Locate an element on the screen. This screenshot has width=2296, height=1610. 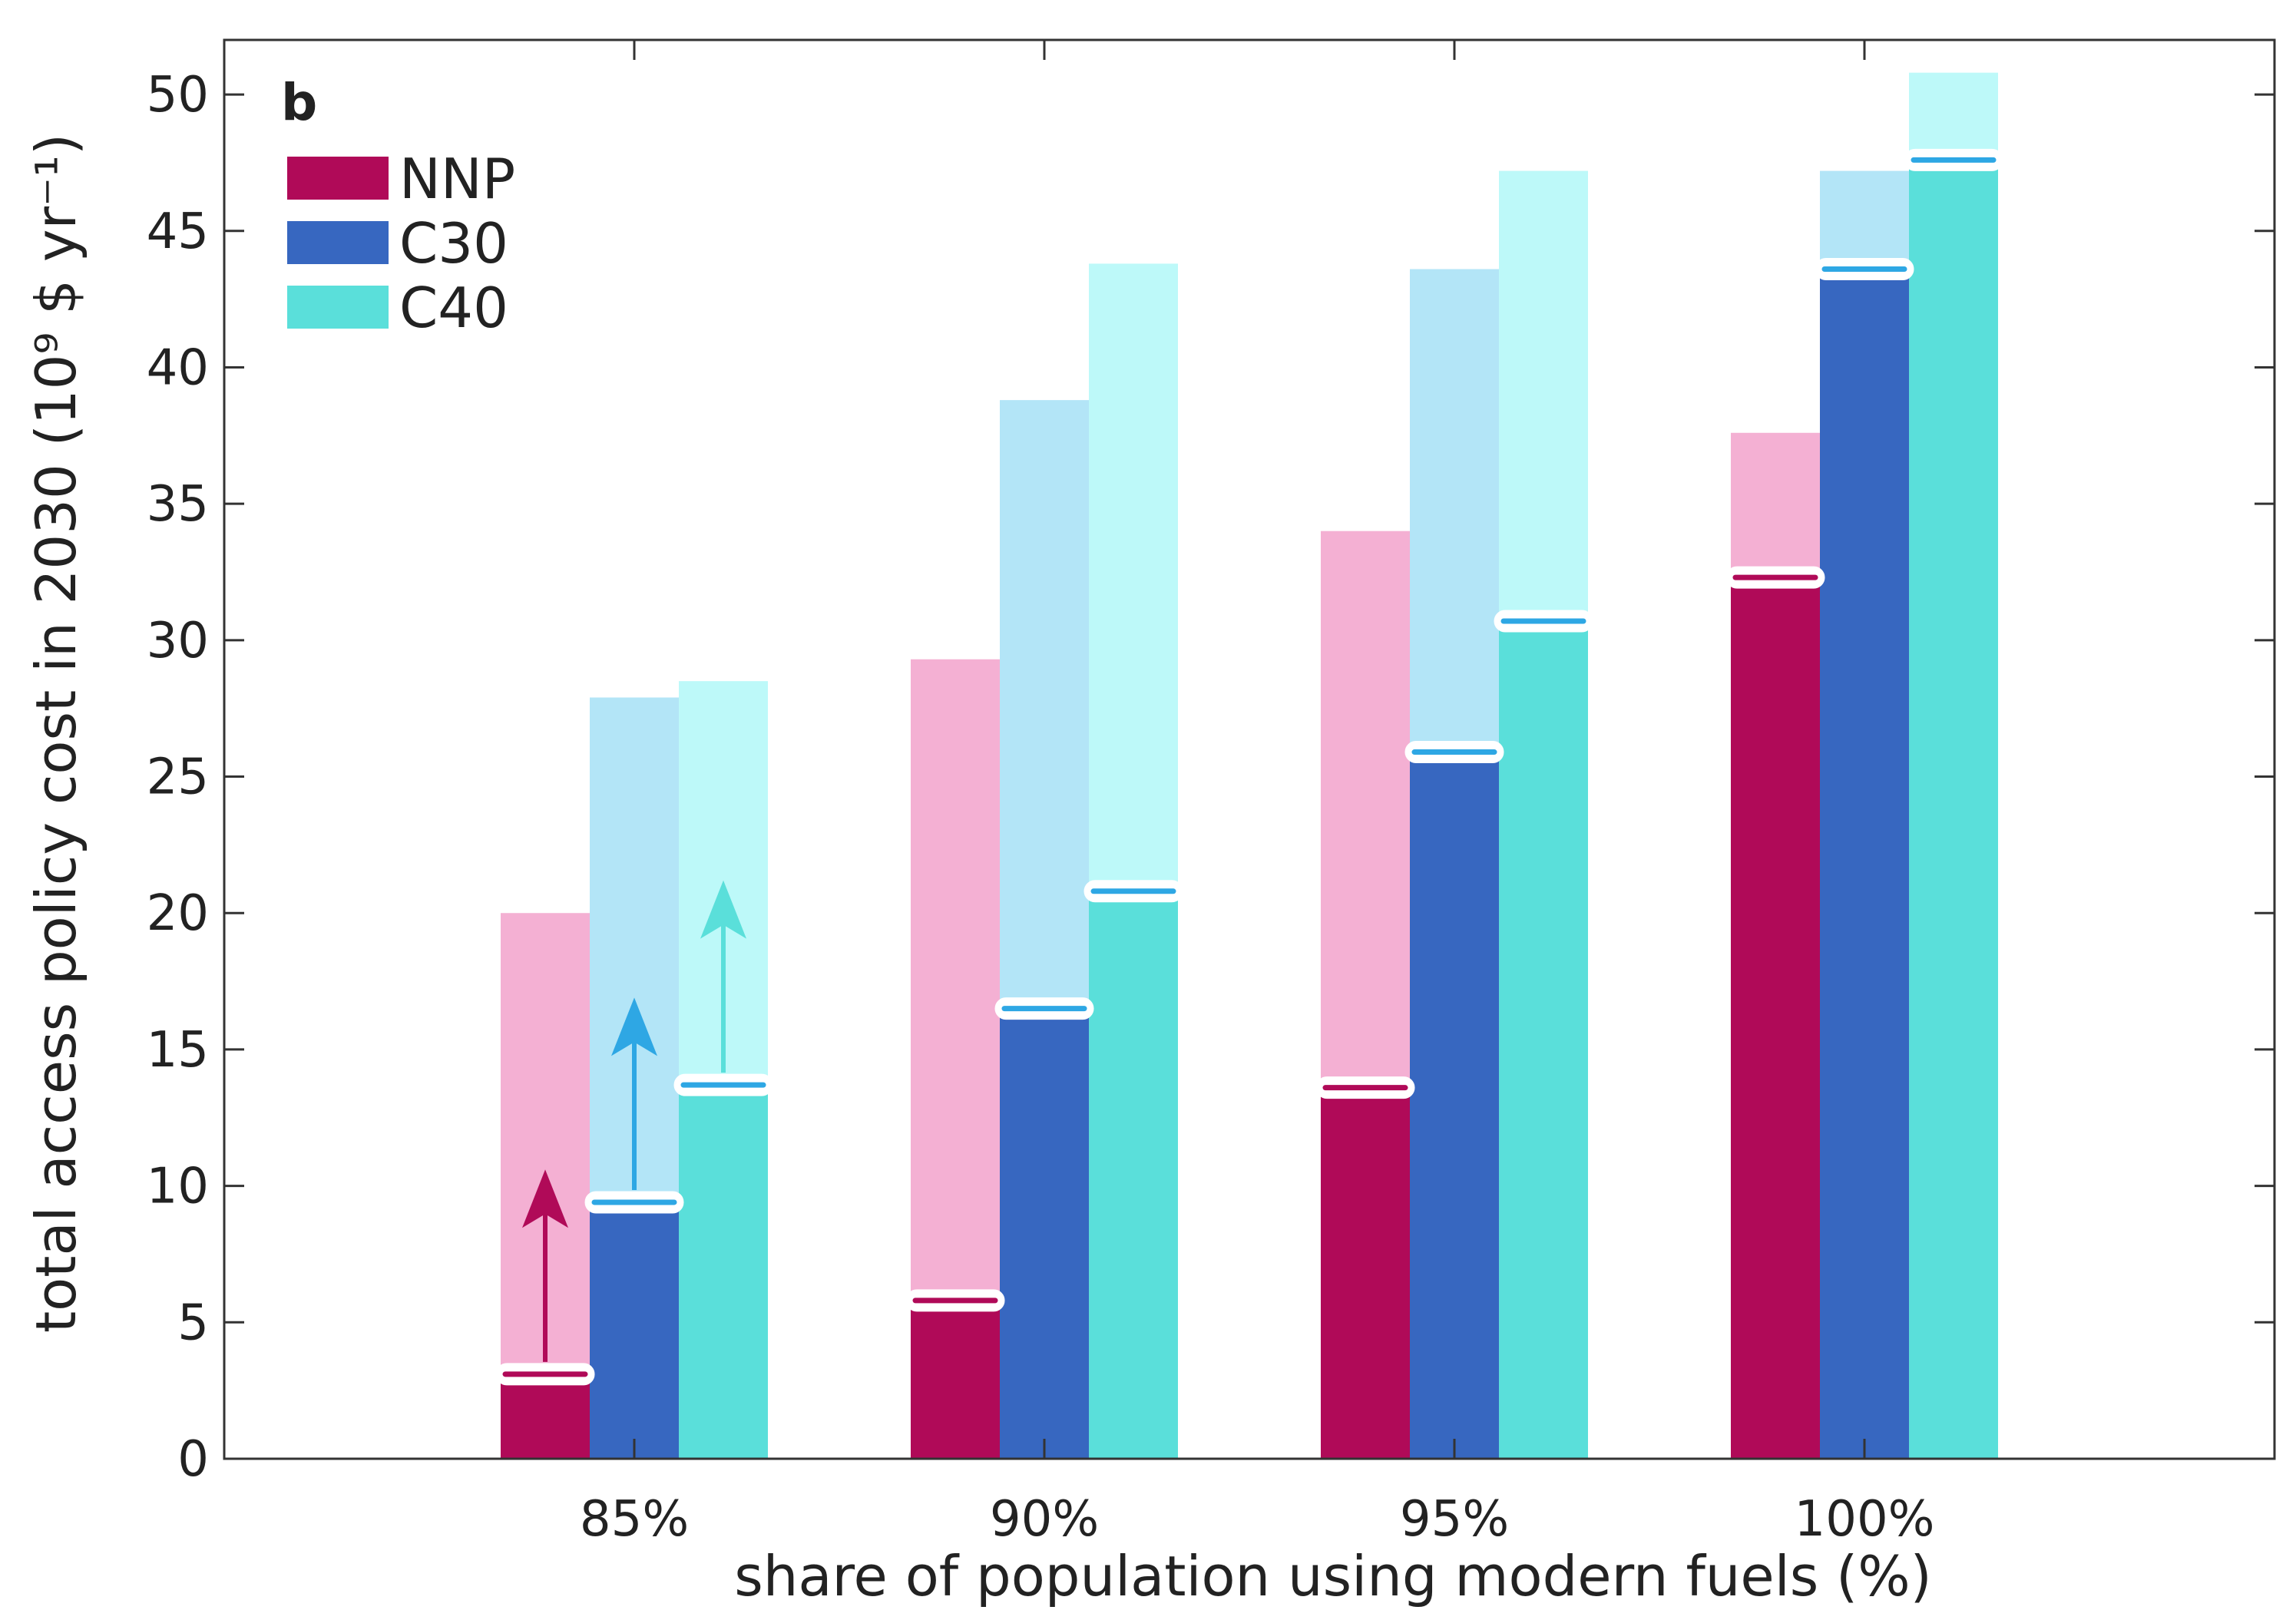
y-tick-label: 30 is located at coordinates (178, 641).